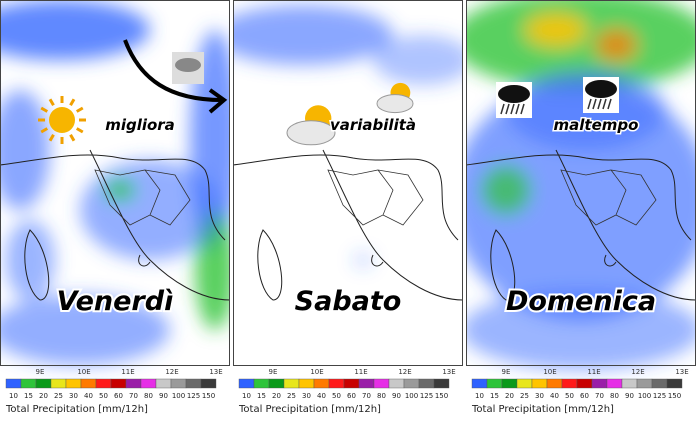 The width and height of the screenshot is (696, 423). I want to click on lon-label: 9E, so click(273, 372).